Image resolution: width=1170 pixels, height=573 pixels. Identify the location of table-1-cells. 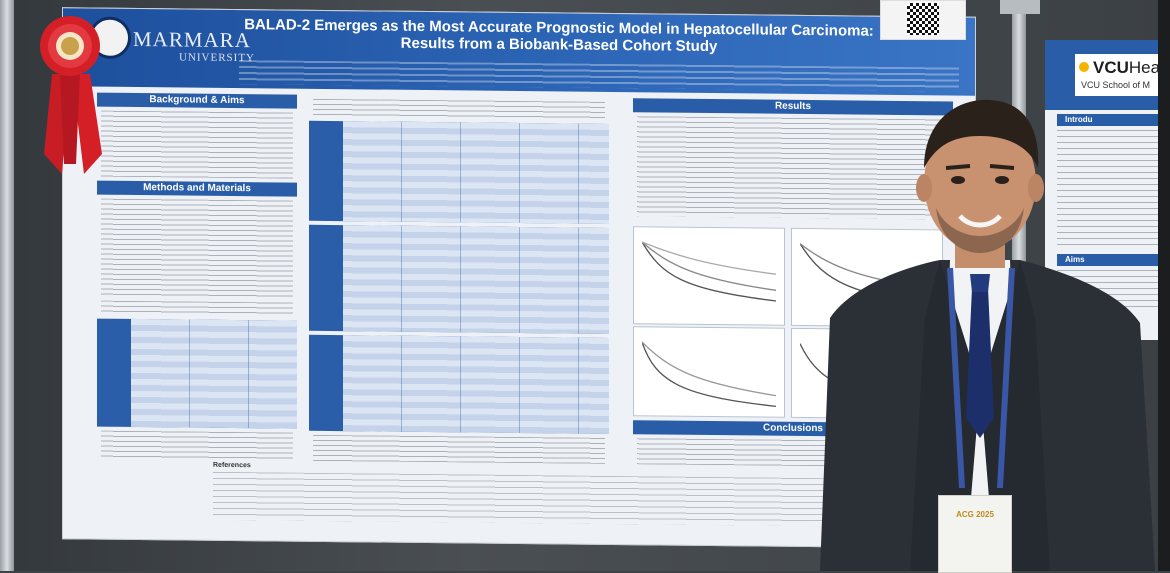
(214, 373).